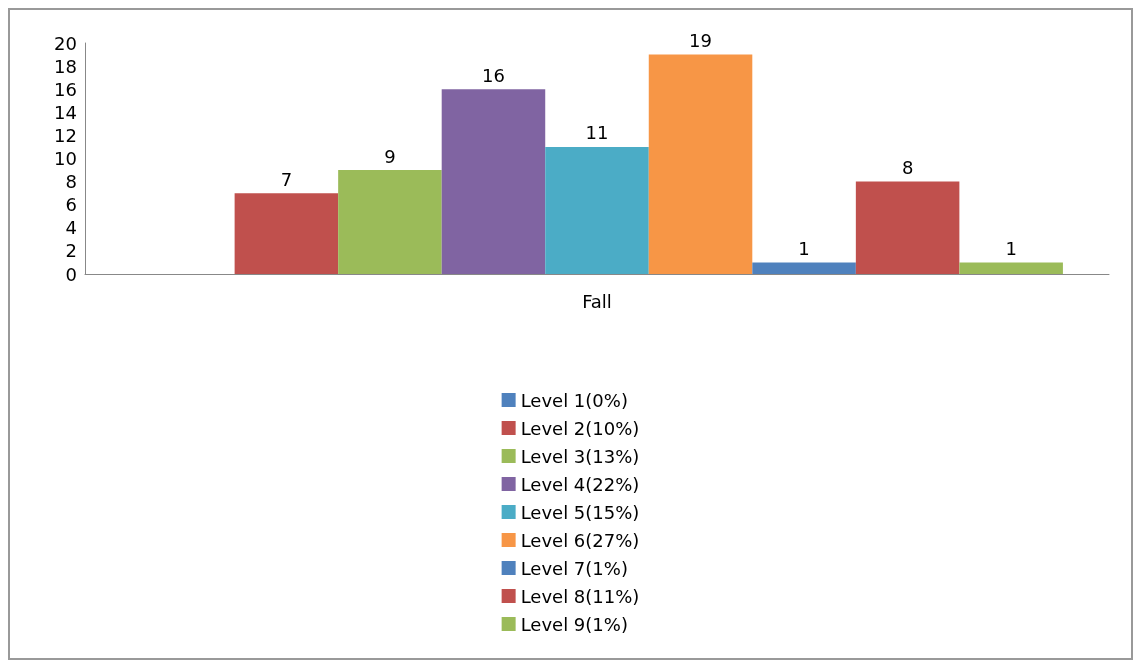 This screenshot has width=1143, height=671. Describe the element at coordinates (580, 428) in the screenshot. I see `legend-label: Level 2(10%)` at that location.